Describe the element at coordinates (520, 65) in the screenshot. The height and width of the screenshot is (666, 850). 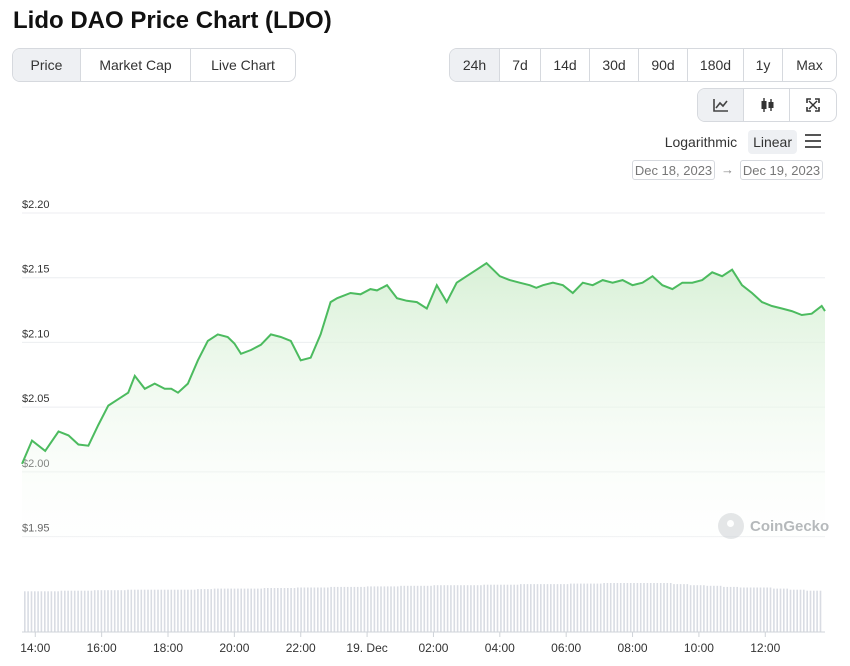
I see `range-7d-button: 7d` at that location.